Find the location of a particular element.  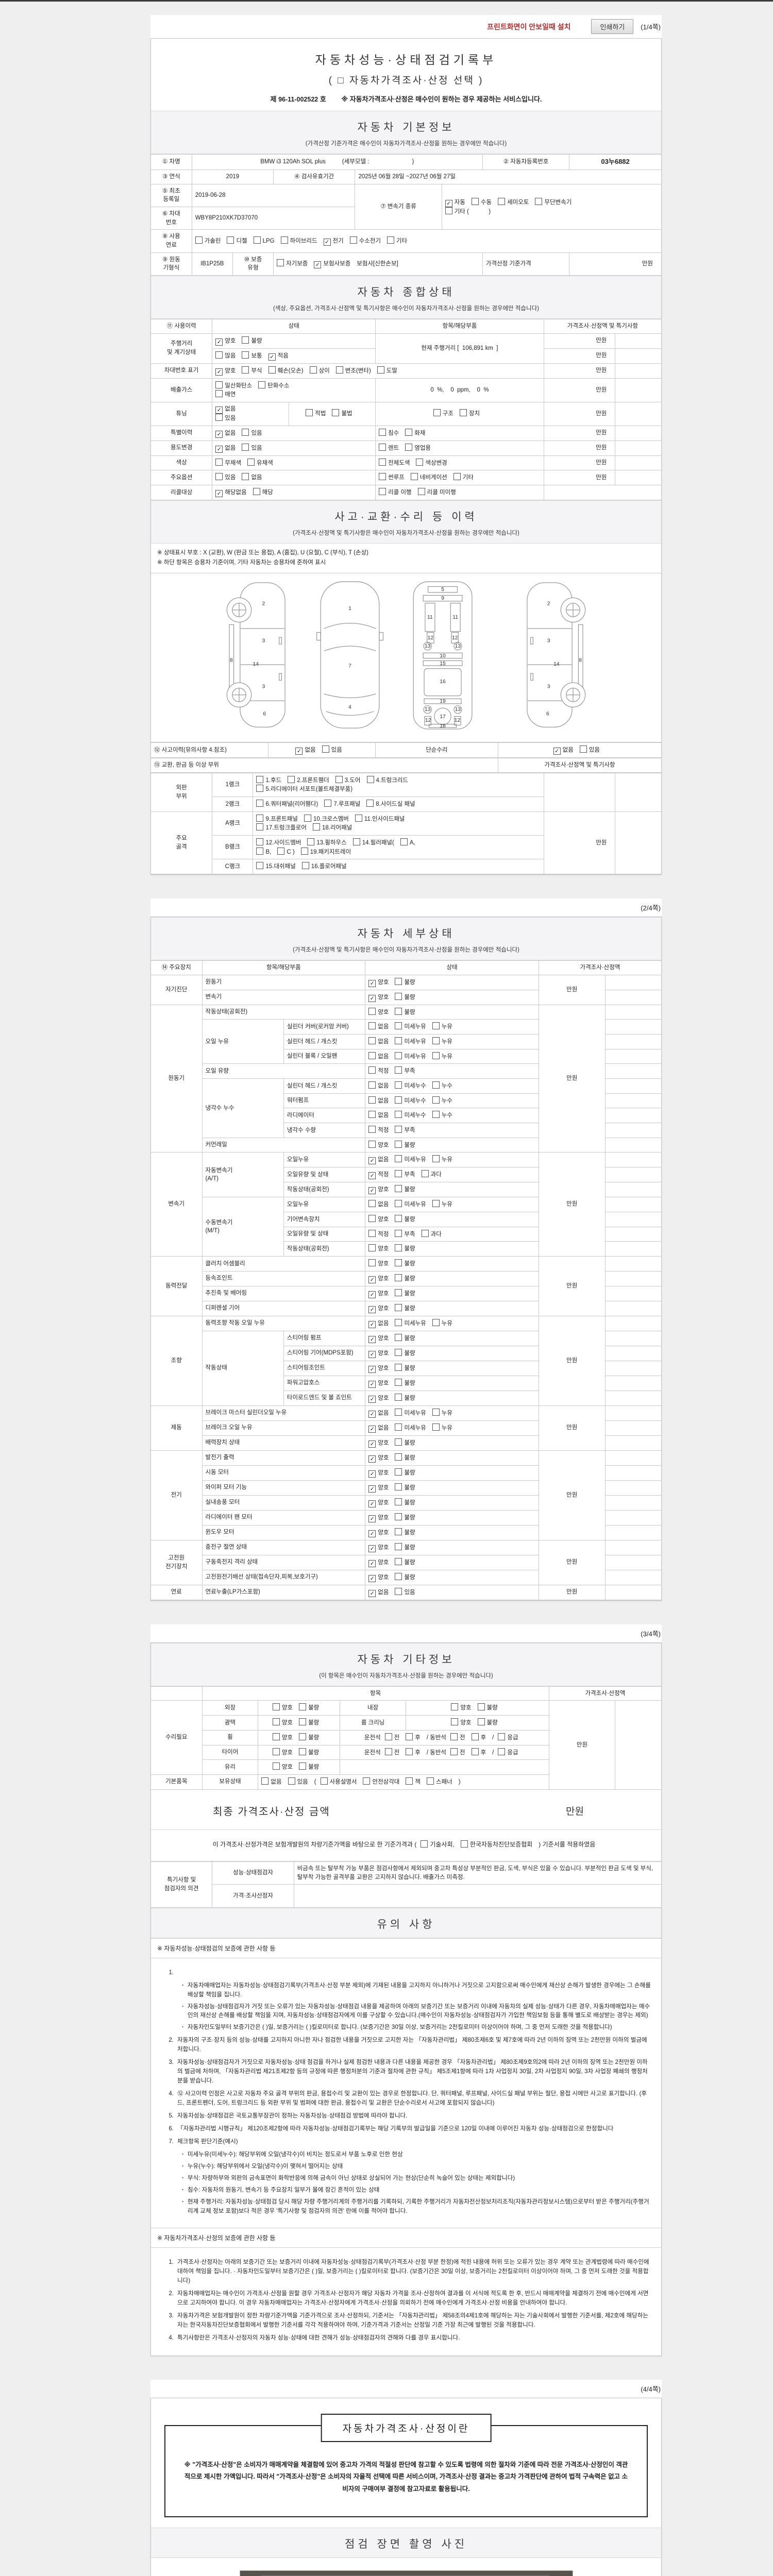

checkbox-option: 18.리어패널 is located at coordinates (332, 828).